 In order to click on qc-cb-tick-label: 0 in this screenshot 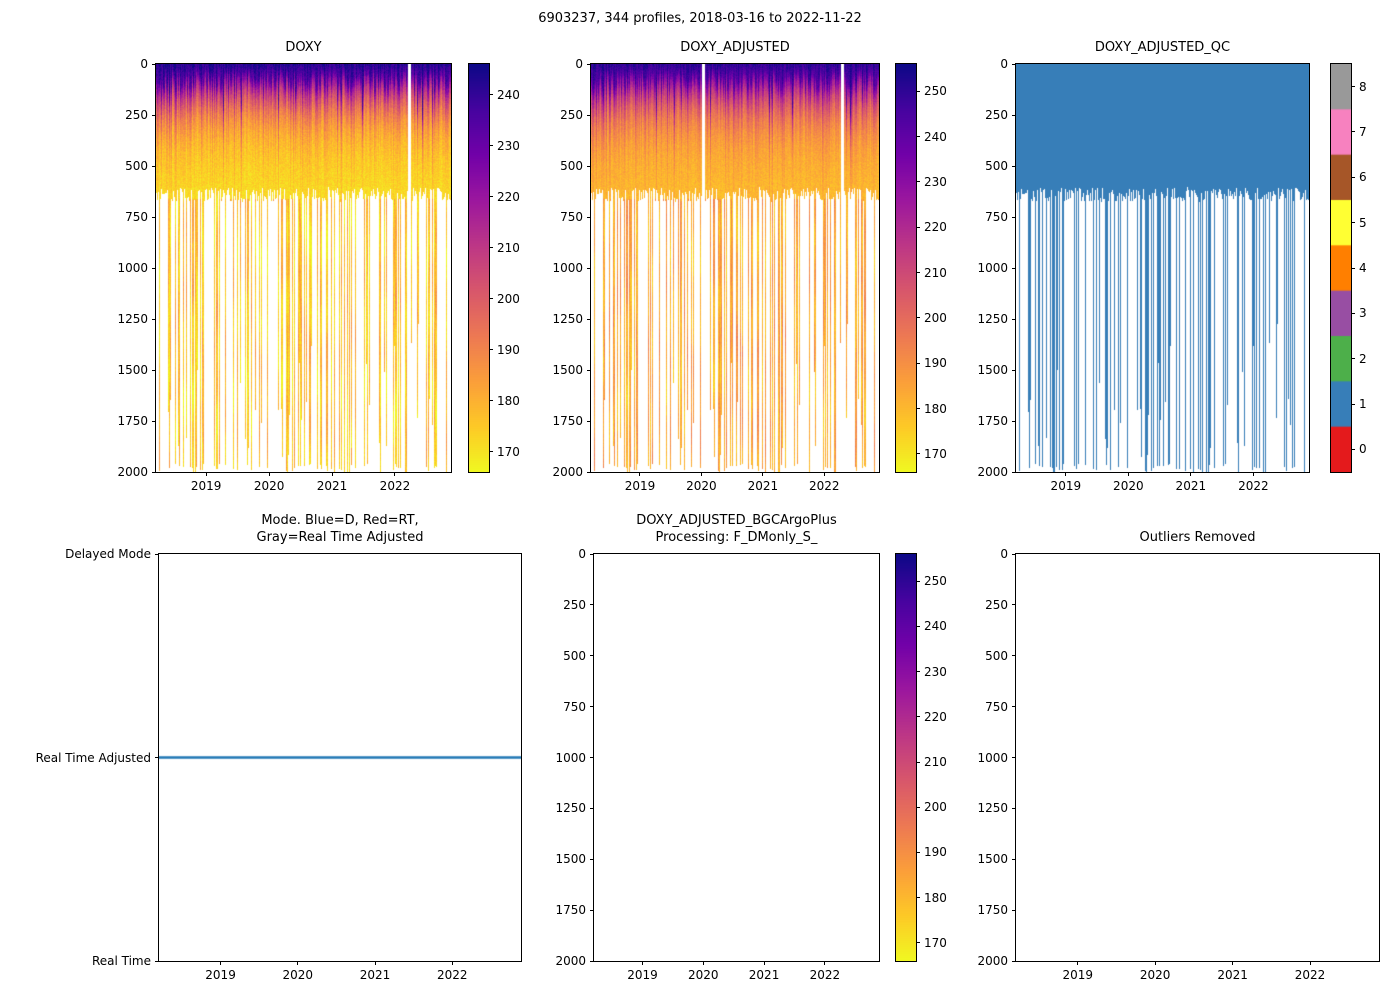, I will do `click(1363, 449)`.